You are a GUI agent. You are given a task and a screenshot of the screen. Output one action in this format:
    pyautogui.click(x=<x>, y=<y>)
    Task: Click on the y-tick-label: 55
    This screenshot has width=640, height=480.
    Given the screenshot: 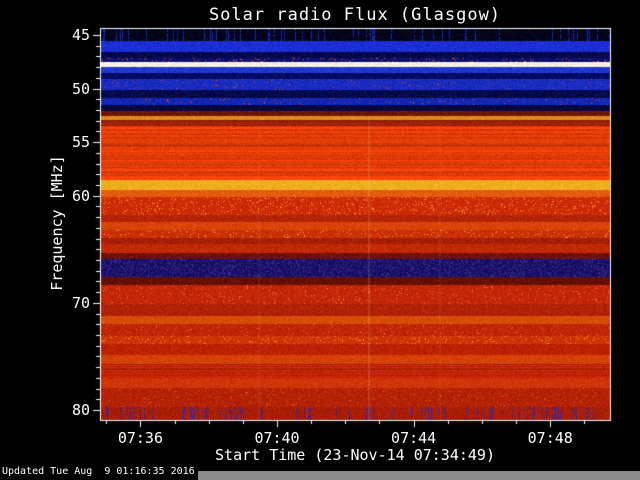 What is the action you would take?
    pyautogui.click(x=80, y=142)
    